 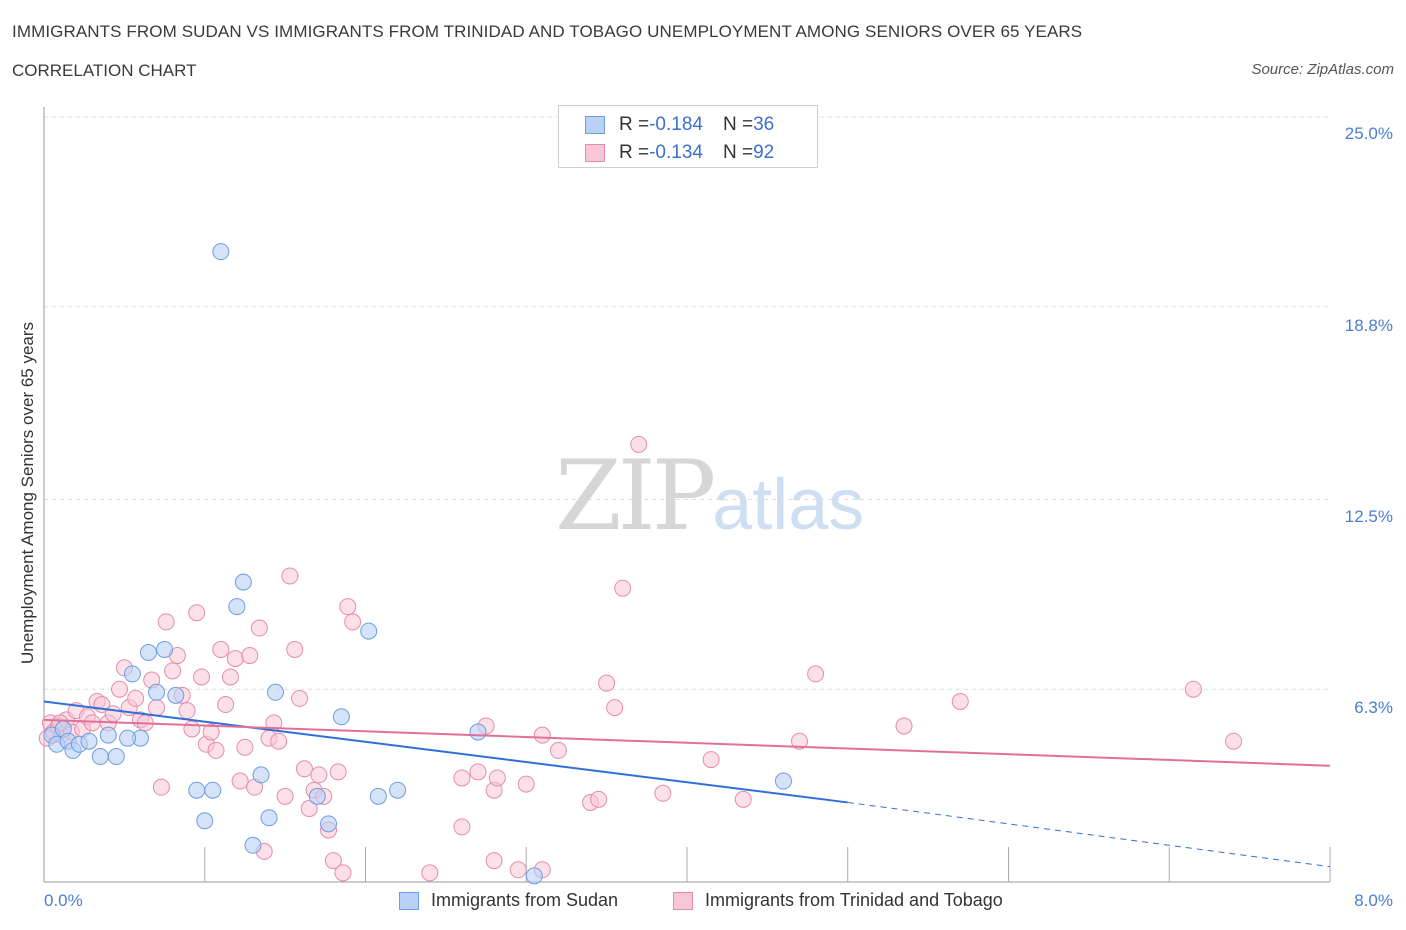 I want to click on legend-swatch-trinidad, so click(x=595, y=153).